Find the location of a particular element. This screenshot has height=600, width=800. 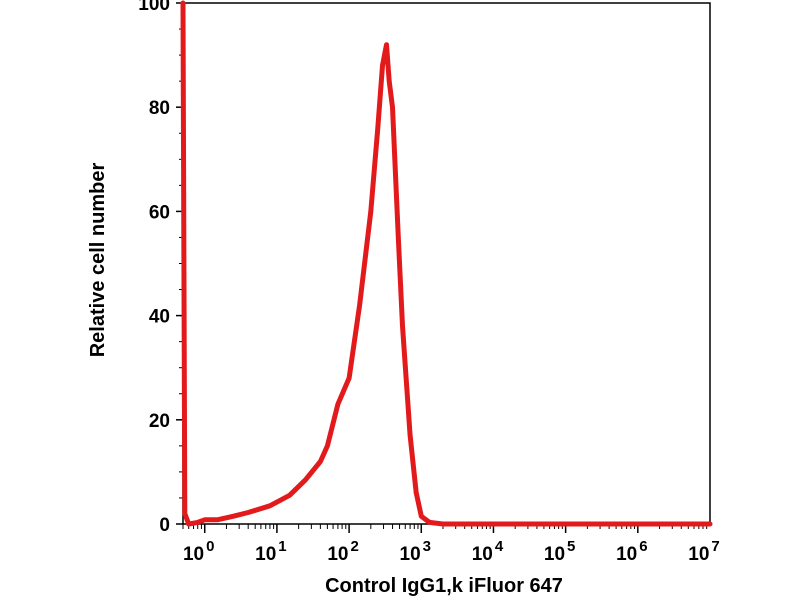

y-axis-title: Relative cell number is located at coordinates (98, 260).